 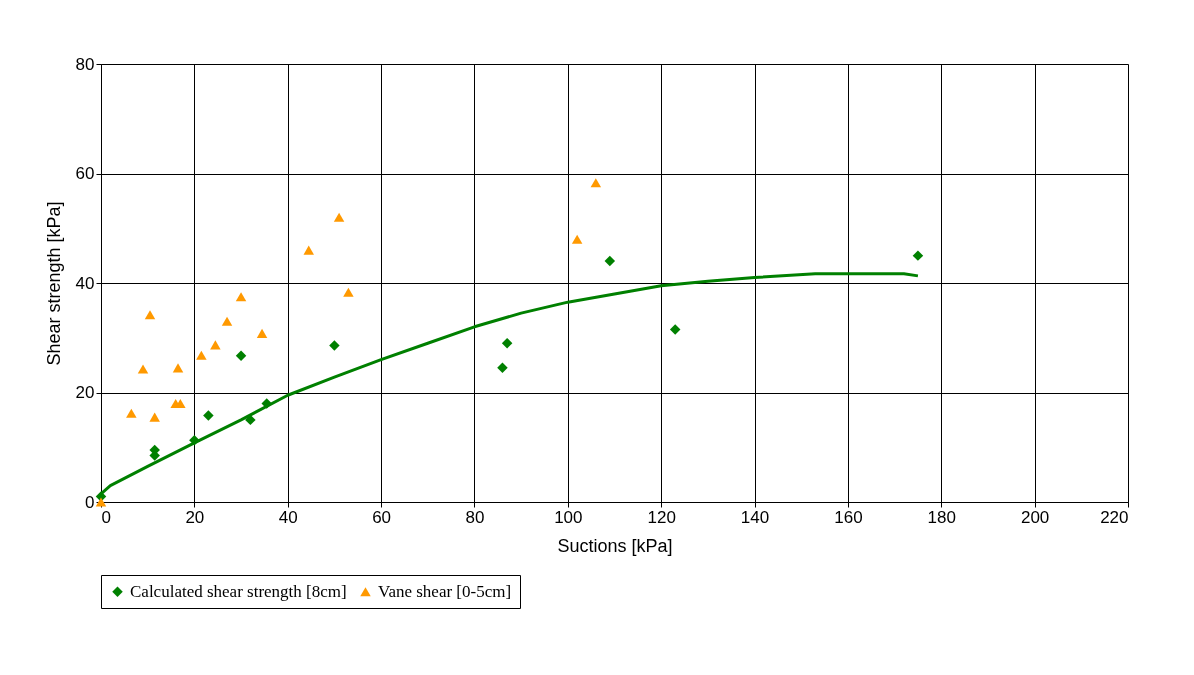 What do you see at coordinates (288, 517) in the screenshot?
I see `x-tick-label: 40` at bounding box center [288, 517].